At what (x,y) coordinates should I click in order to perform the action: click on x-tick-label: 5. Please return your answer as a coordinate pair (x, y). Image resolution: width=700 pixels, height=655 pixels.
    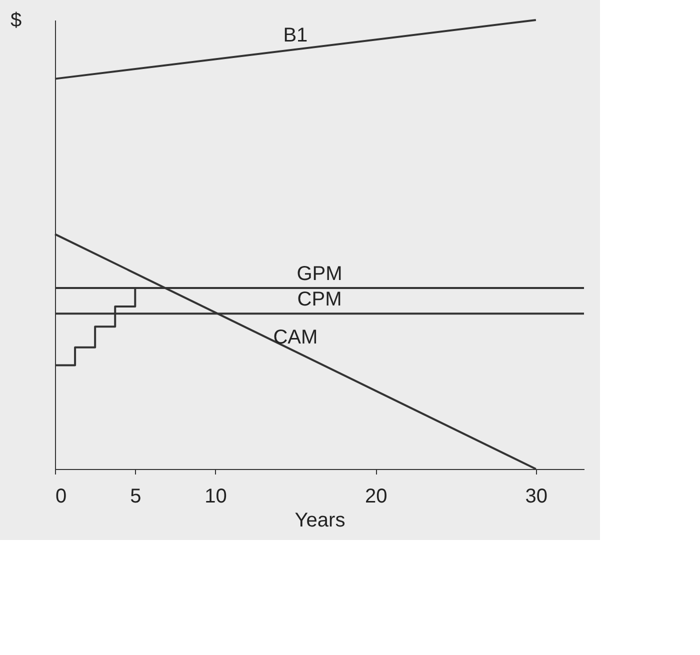
    Looking at the image, I should click on (136, 497).